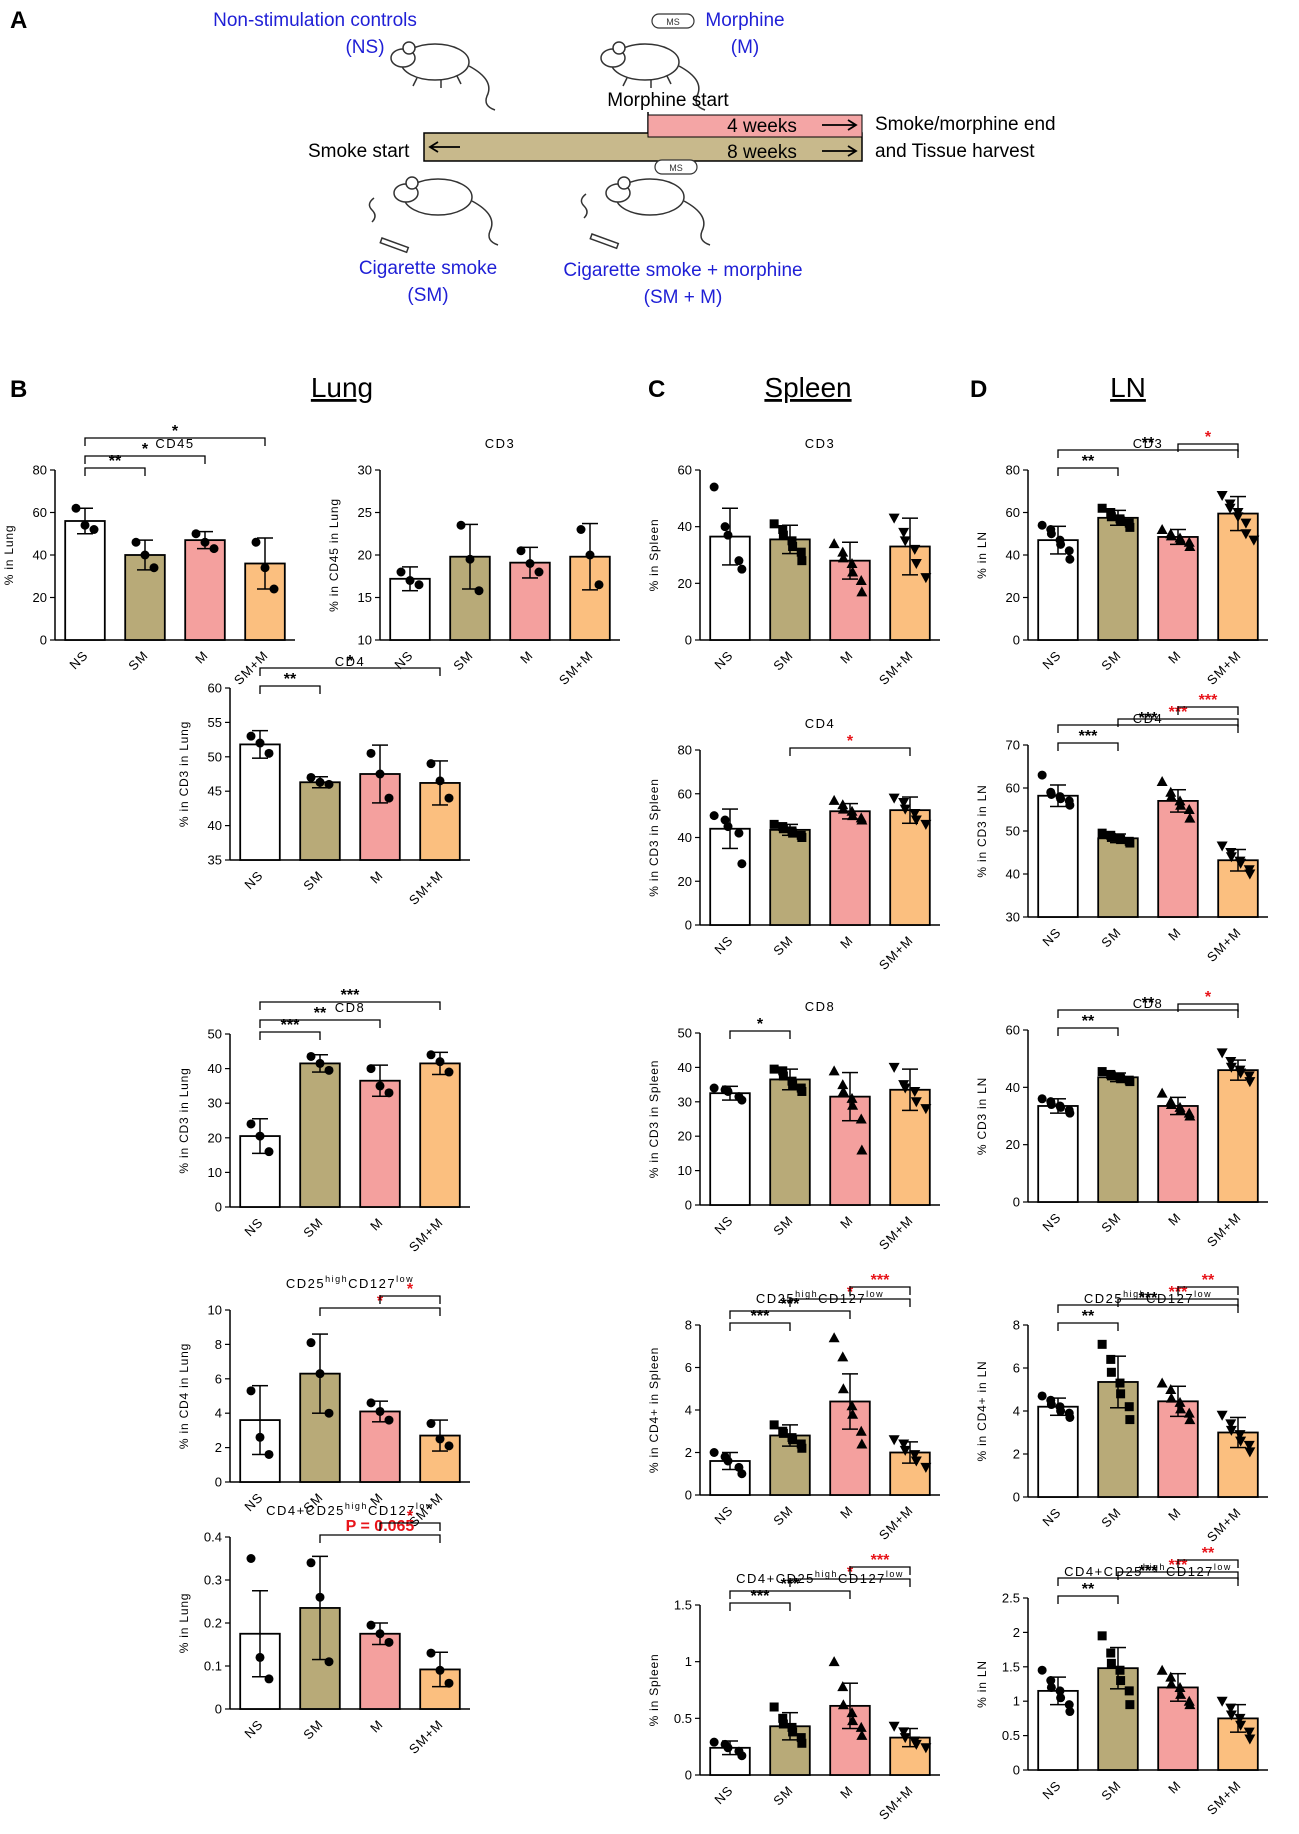 The image size is (1299, 1834). I want to click on y-tick-label: 20, so click(685, 1136).